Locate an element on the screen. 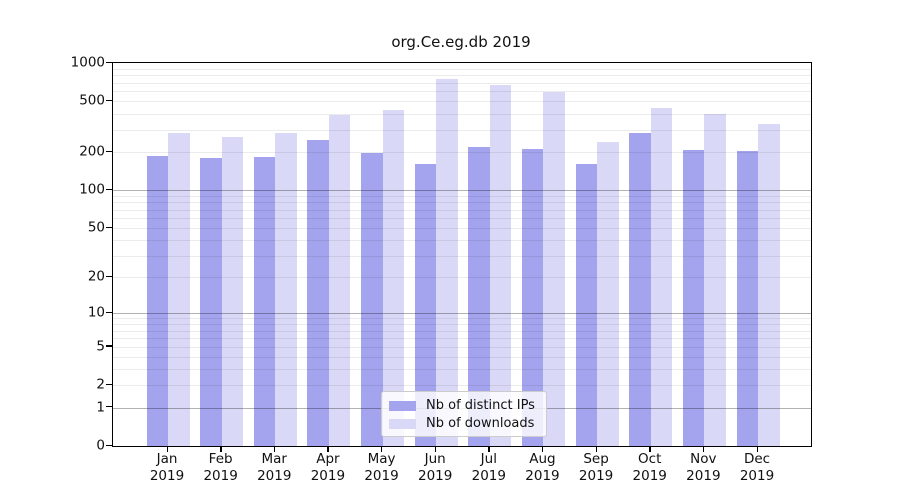  bar-distinct-ips-oct is located at coordinates (640, 289).